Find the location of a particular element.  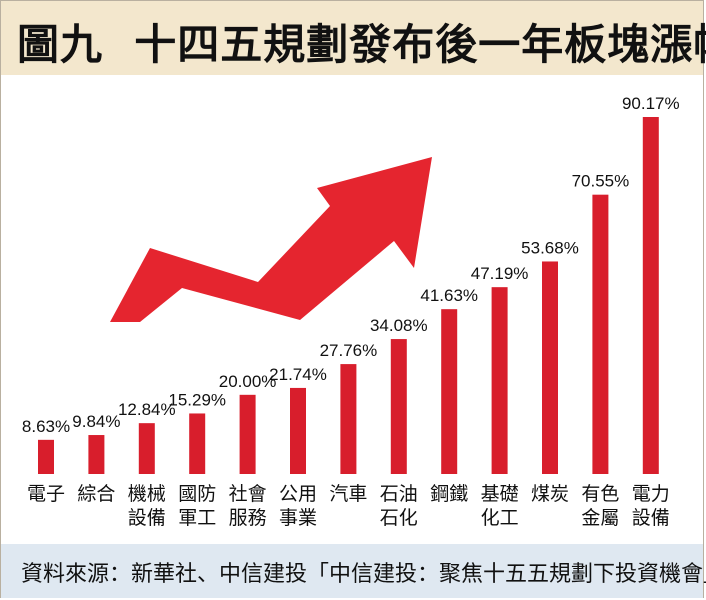

category-label: 綜合 is located at coordinates (96, 494).